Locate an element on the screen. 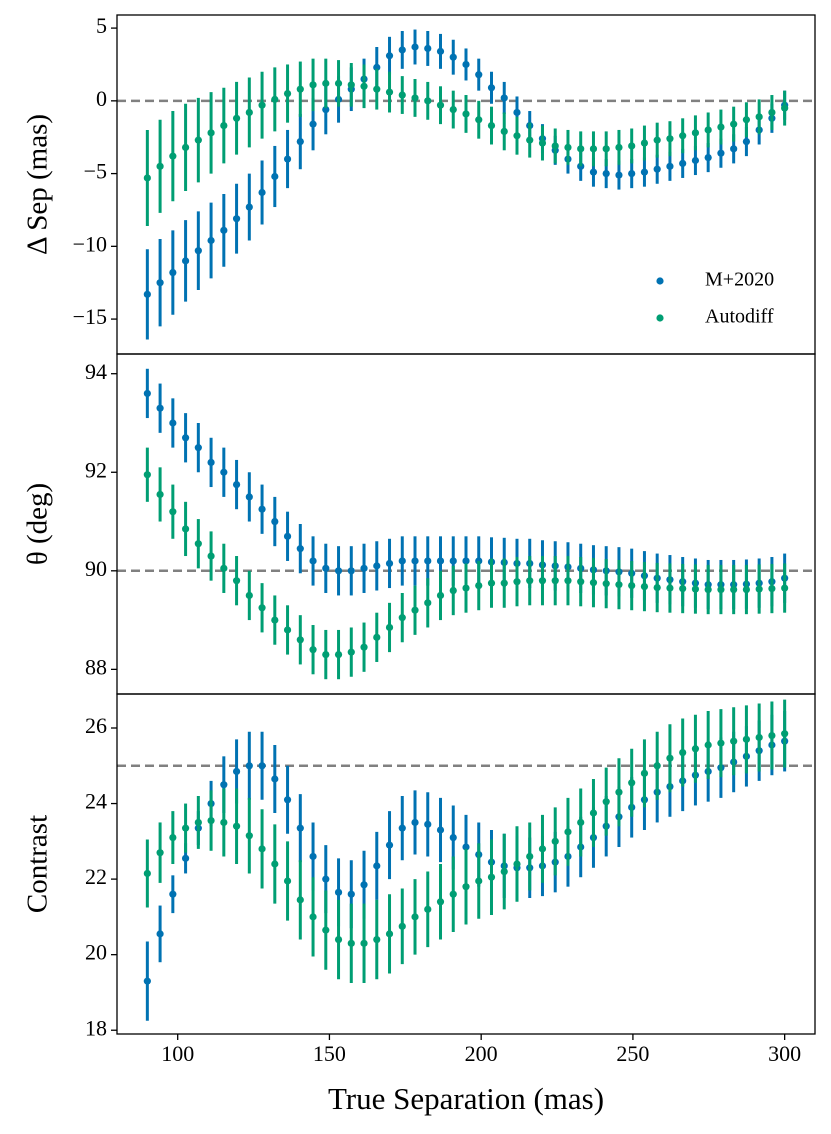  x-axis-label: True Separation (mas) is located at coordinates (466, 1098).